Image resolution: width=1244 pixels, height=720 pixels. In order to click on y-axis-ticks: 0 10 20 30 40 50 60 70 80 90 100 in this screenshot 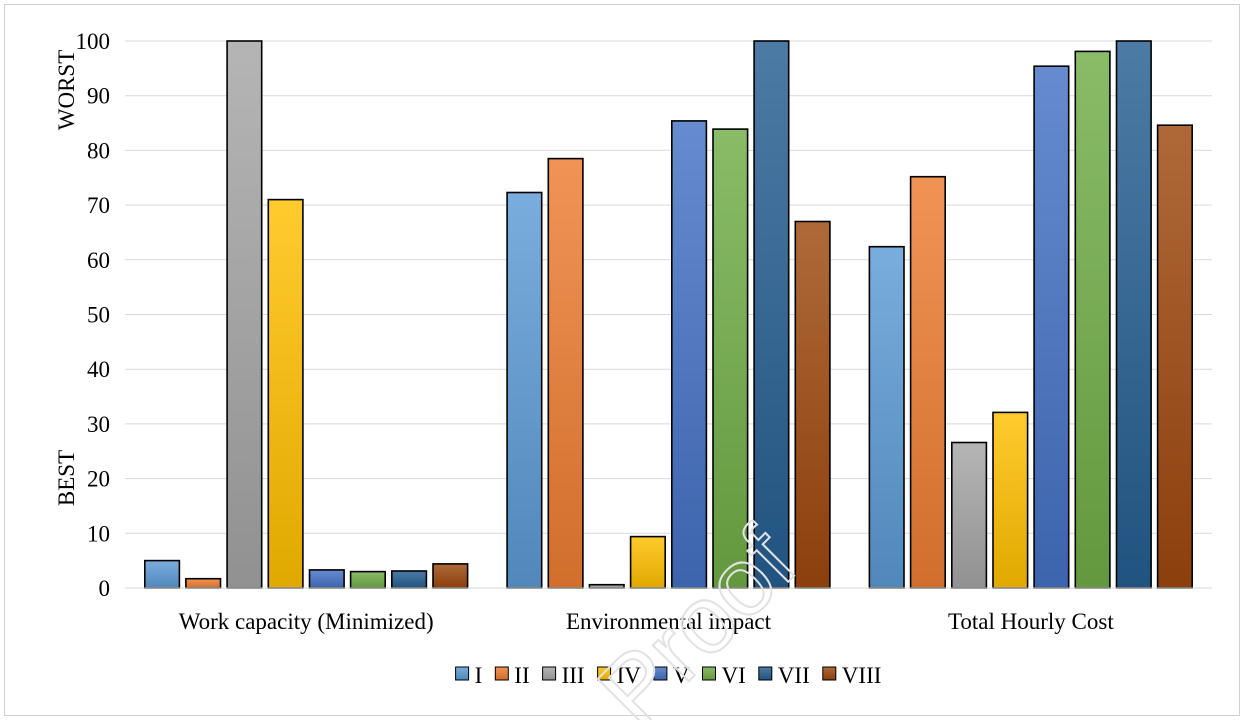, I will do `click(93, 315)`.